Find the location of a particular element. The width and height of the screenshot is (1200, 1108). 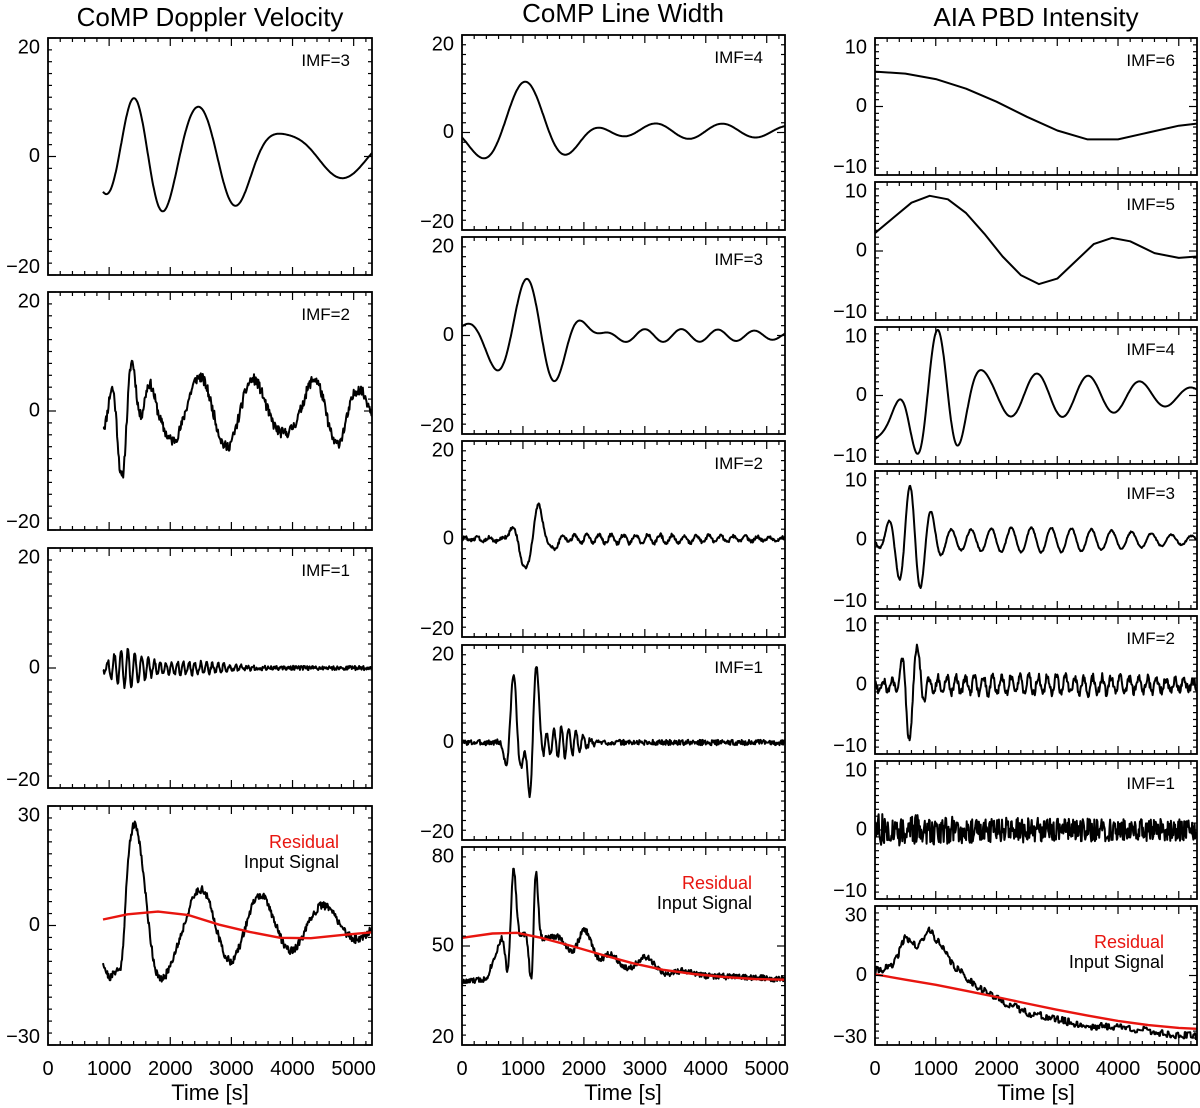

panel-imf-3: −20 0 20 IMF=3 is located at coordinates (189, 157).